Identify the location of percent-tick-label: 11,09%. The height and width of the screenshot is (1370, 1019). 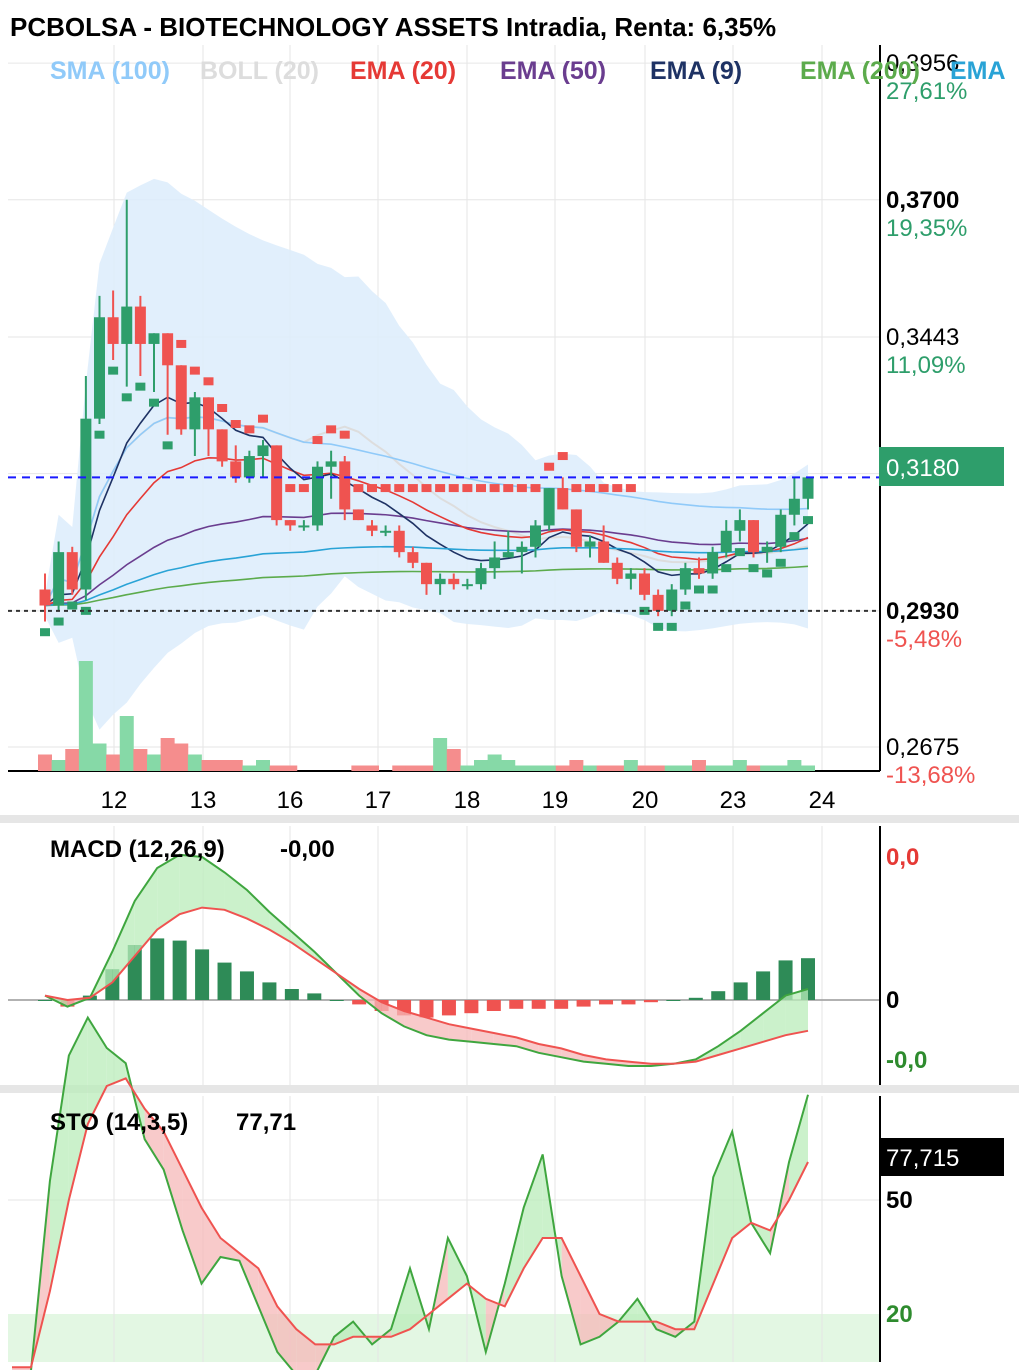
(926, 365).